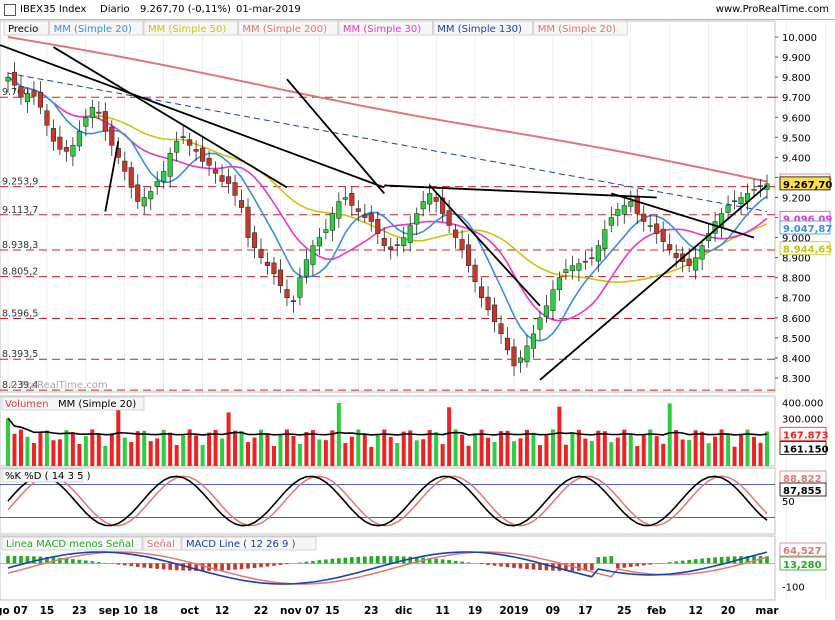 The image size is (835, 620). I want to click on price-tick-label: 8.900, so click(796, 259).